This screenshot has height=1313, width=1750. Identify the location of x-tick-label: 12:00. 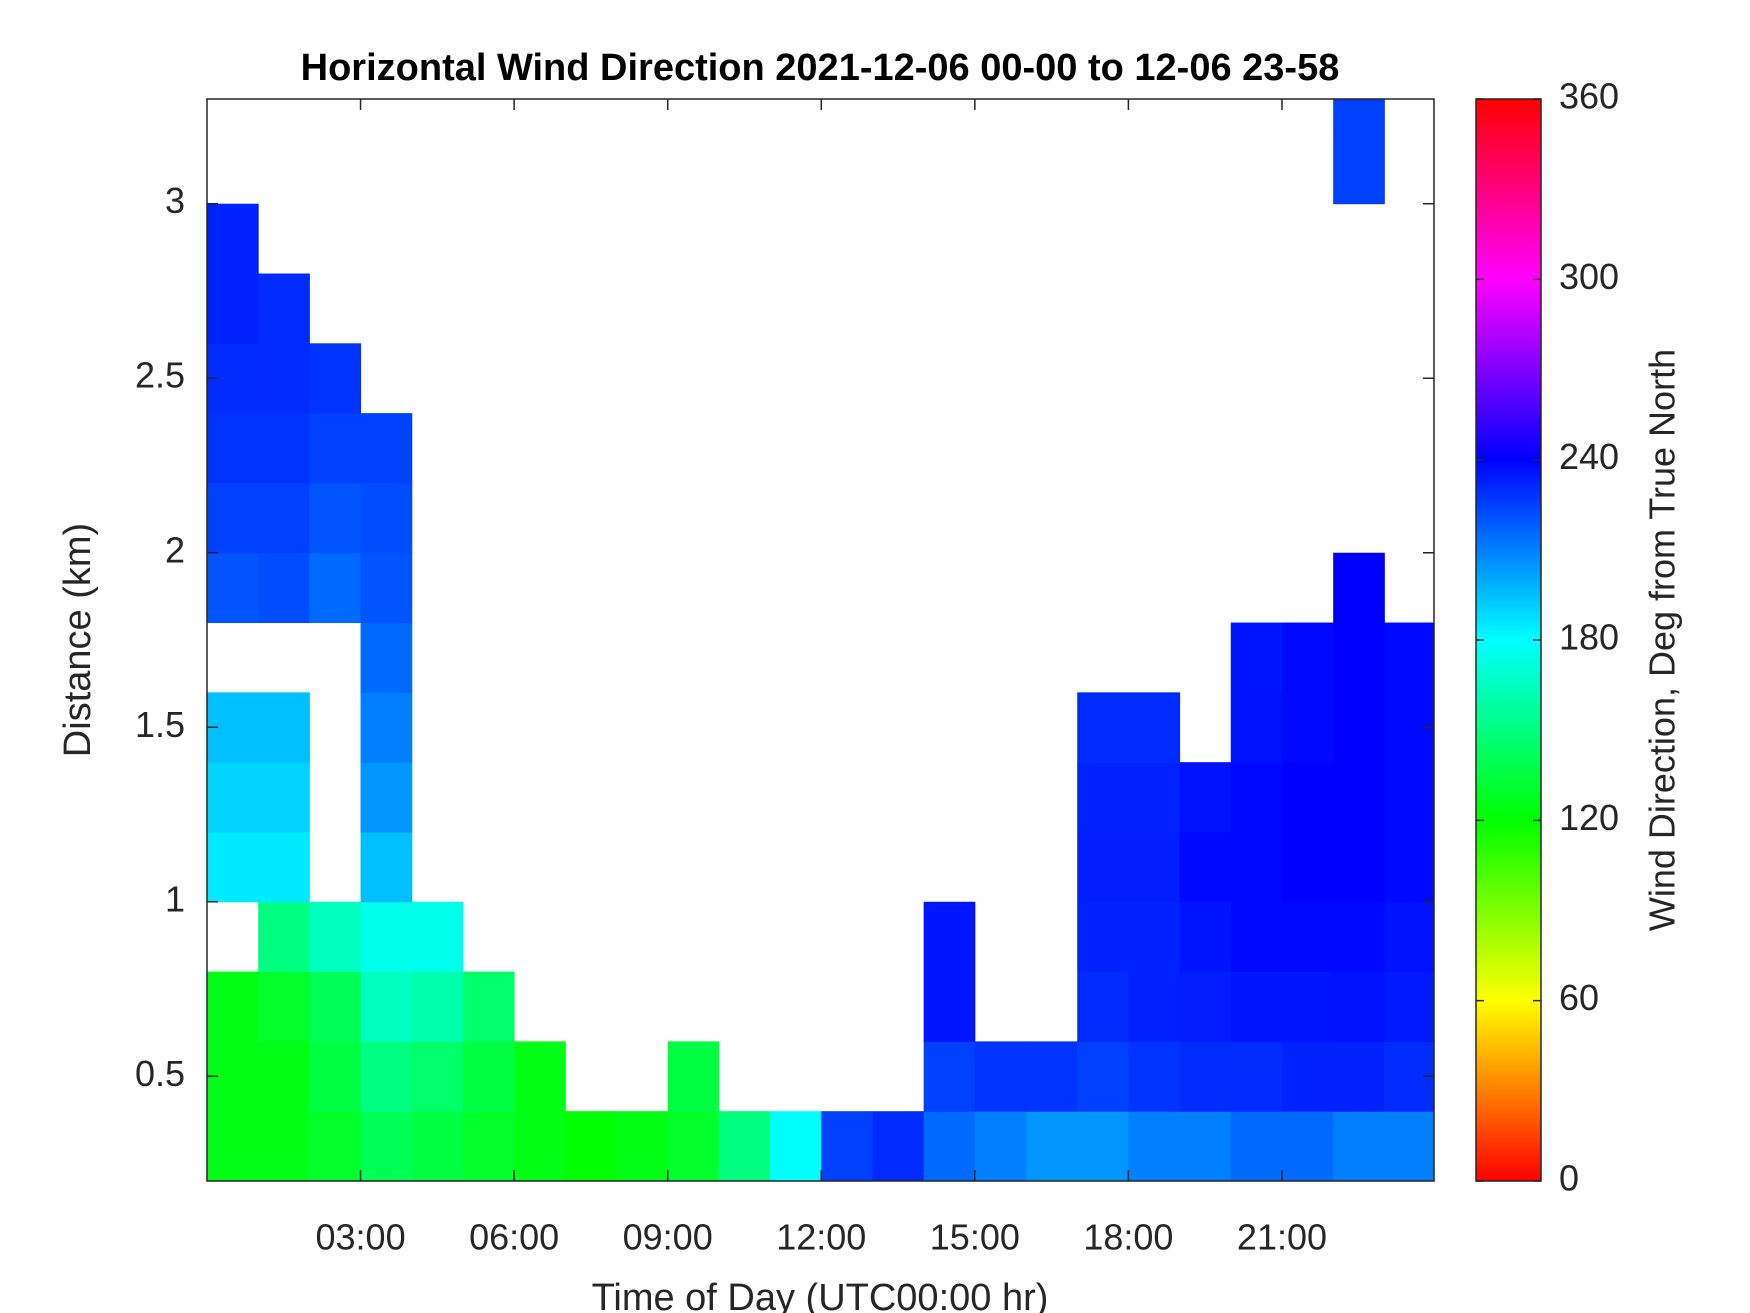
(821, 1237).